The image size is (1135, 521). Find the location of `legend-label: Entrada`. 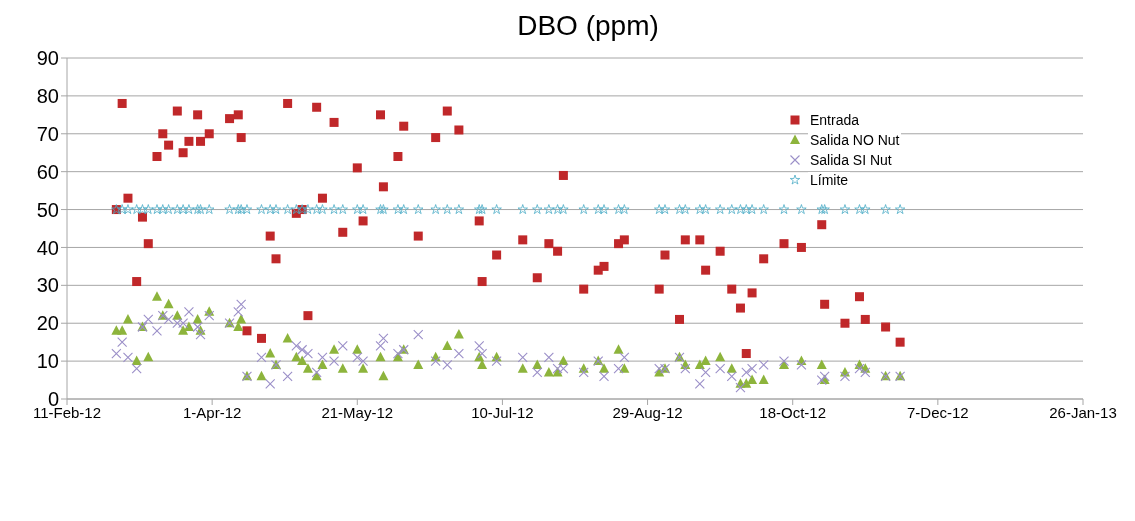

legend-label: Entrada is located at coordinates (835, 120).